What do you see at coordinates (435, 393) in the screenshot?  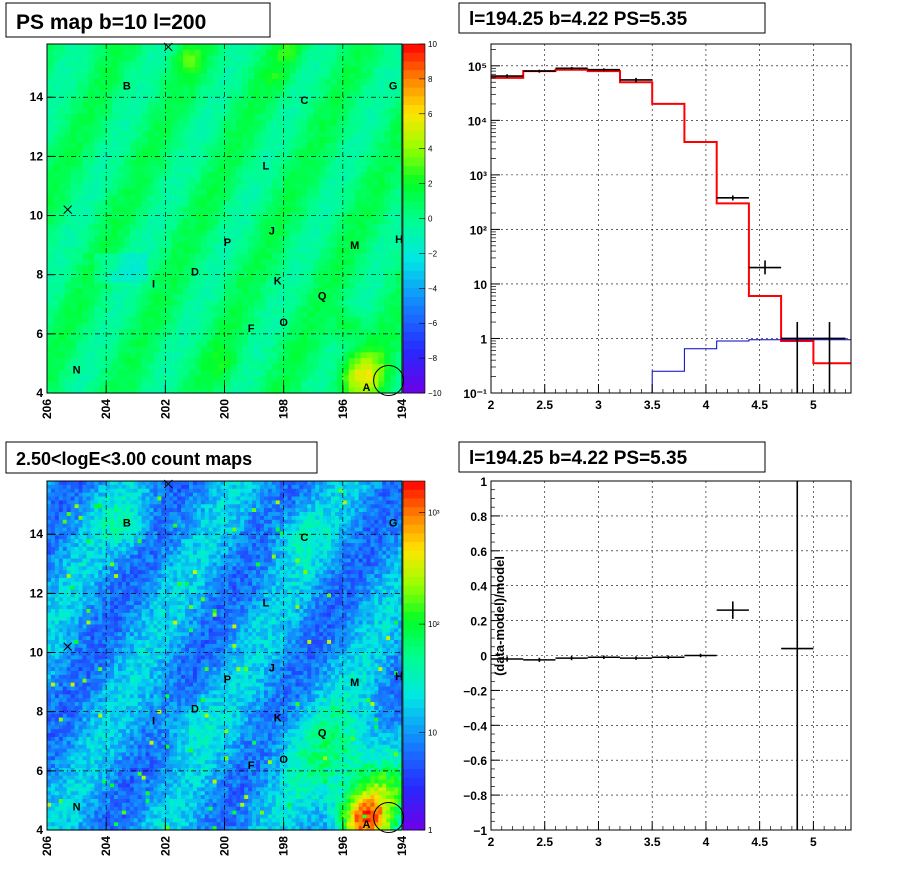 I see `palette-tick-label: −10` at bounding box center [435, 393].